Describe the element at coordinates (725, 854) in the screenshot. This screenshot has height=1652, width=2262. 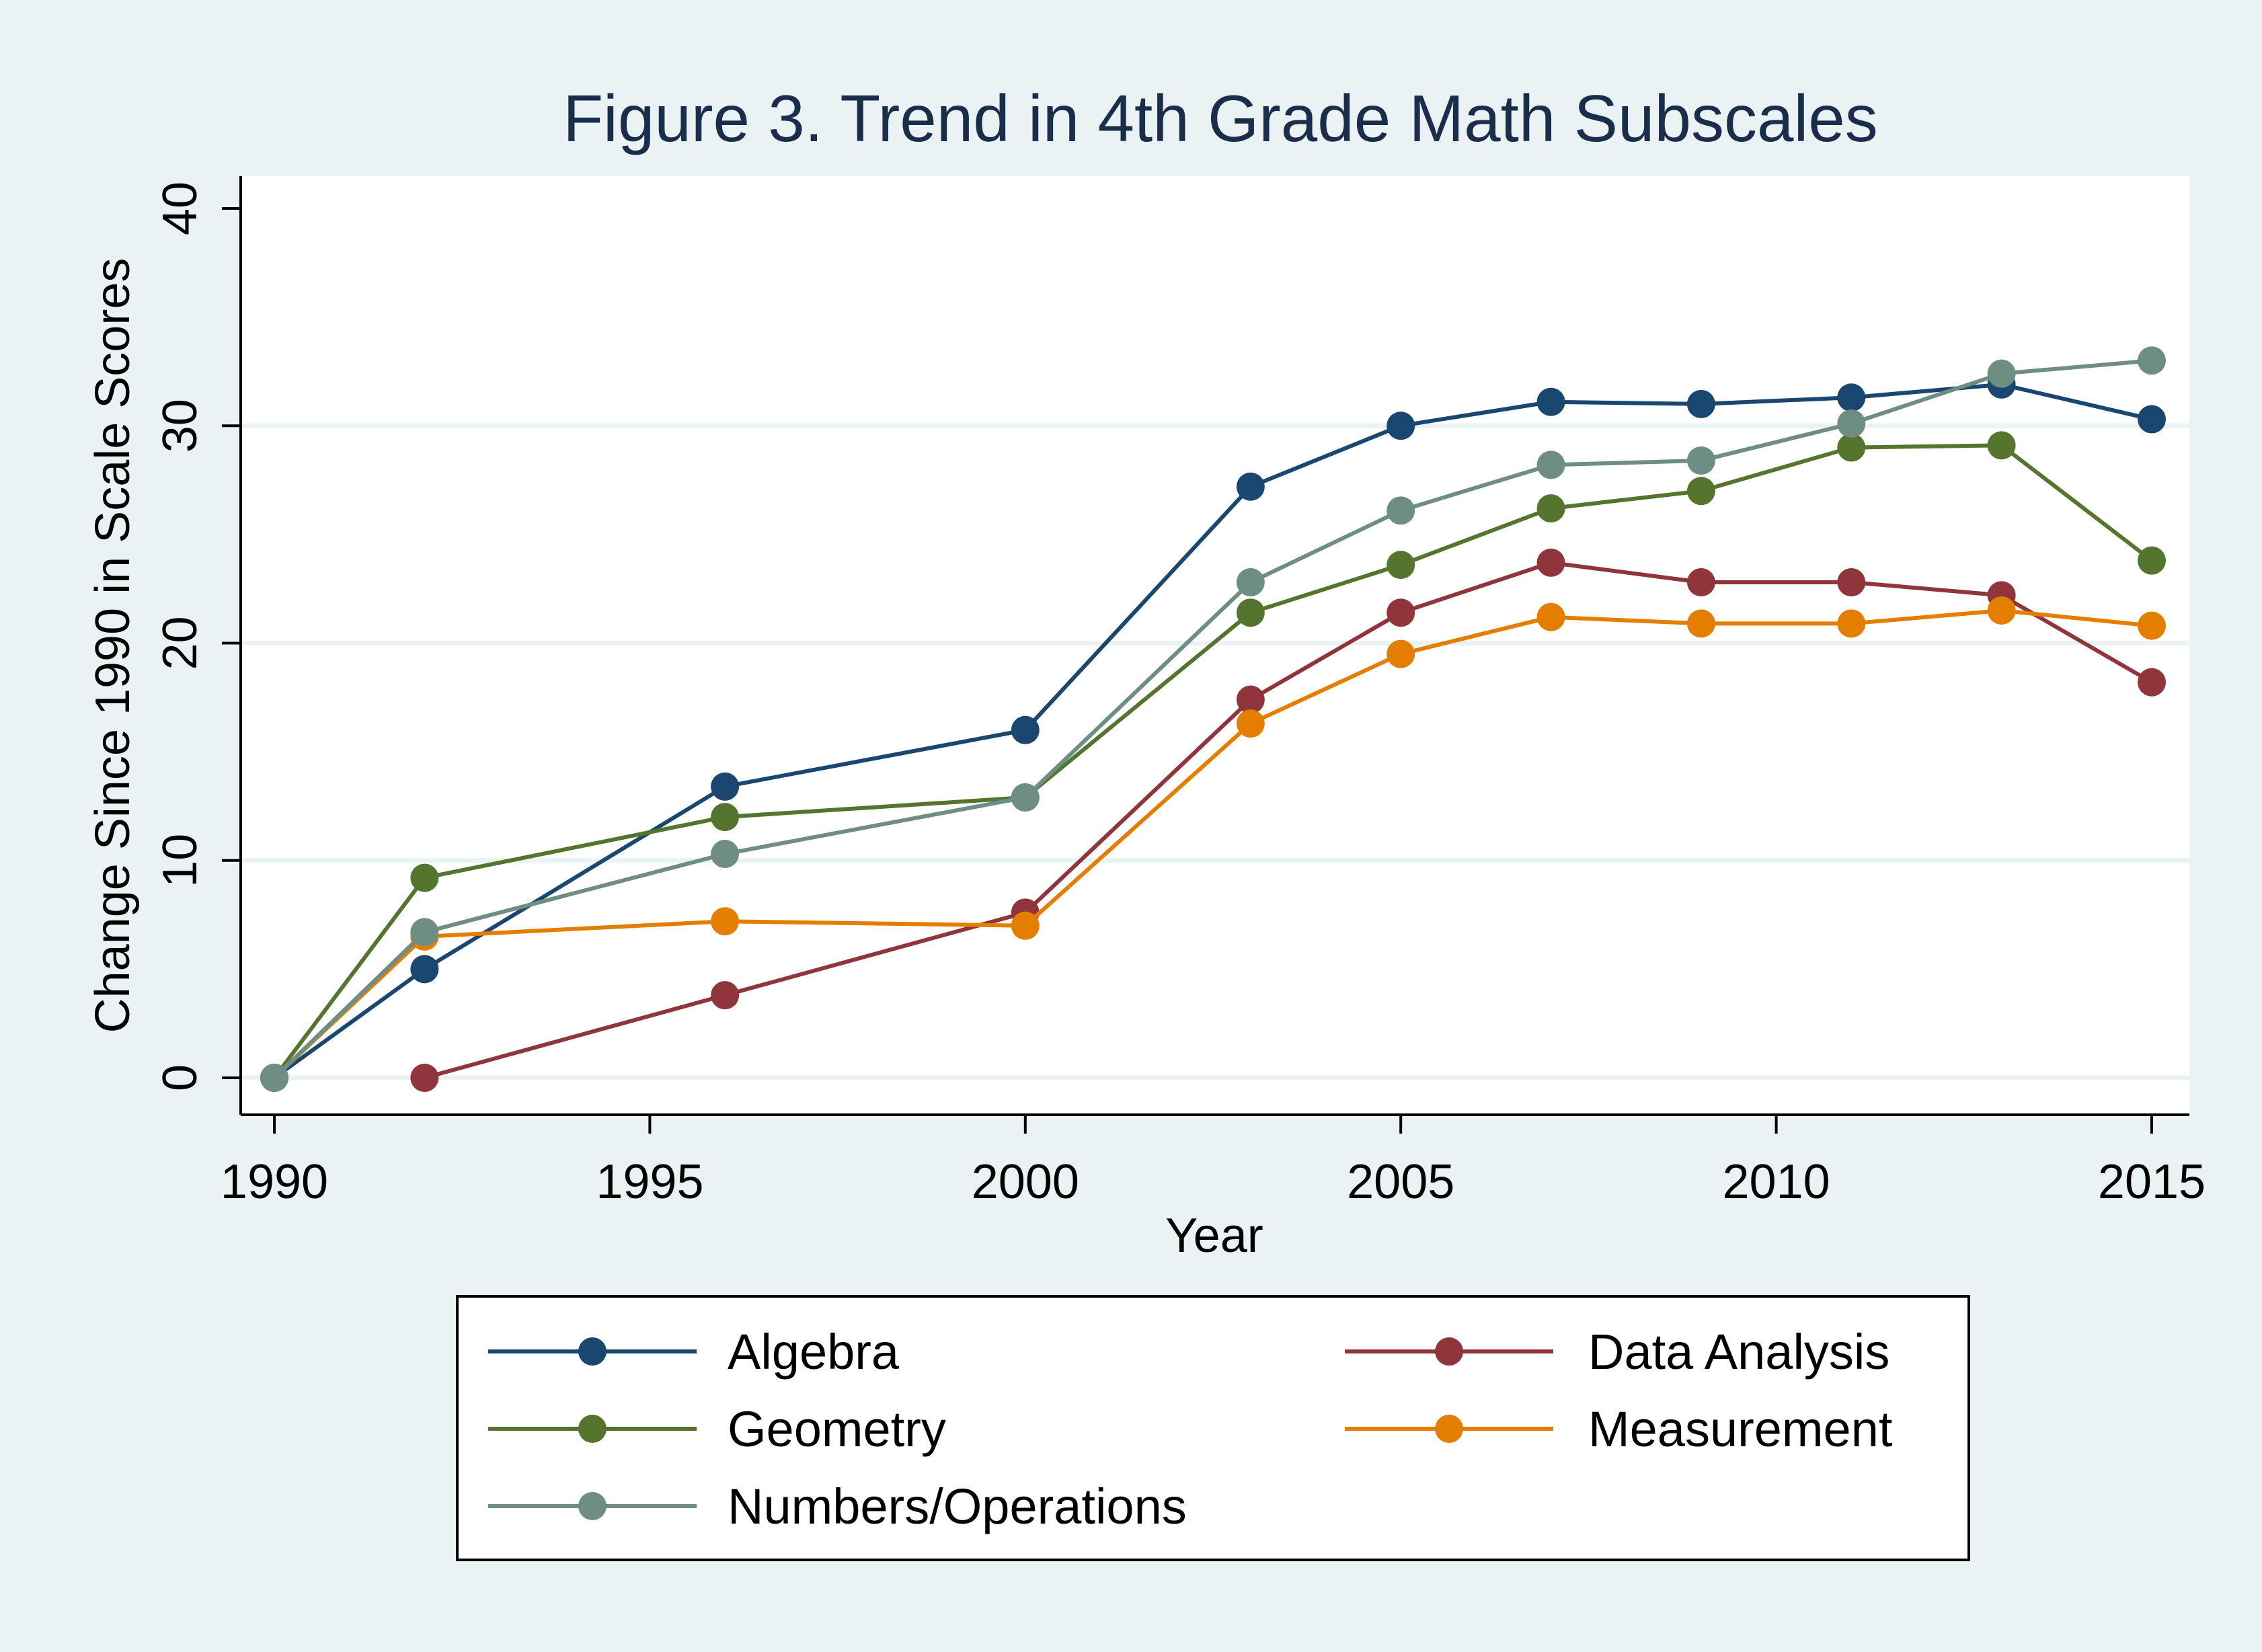
I see `data-point-numbers-operations-1996` at that location.